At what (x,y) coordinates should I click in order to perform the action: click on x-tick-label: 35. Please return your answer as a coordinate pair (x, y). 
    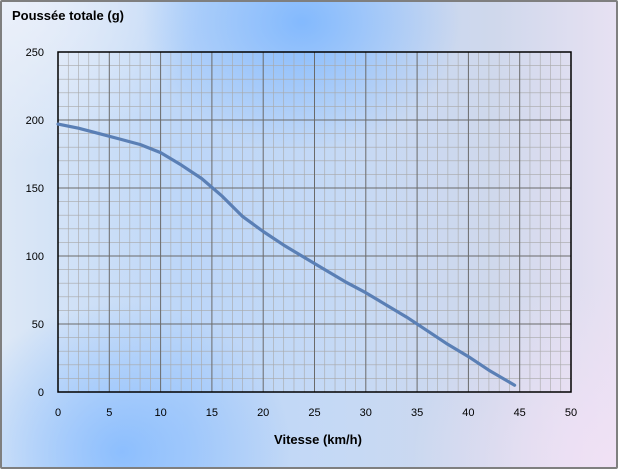
    Looking at the image, I should click on (417, 413).